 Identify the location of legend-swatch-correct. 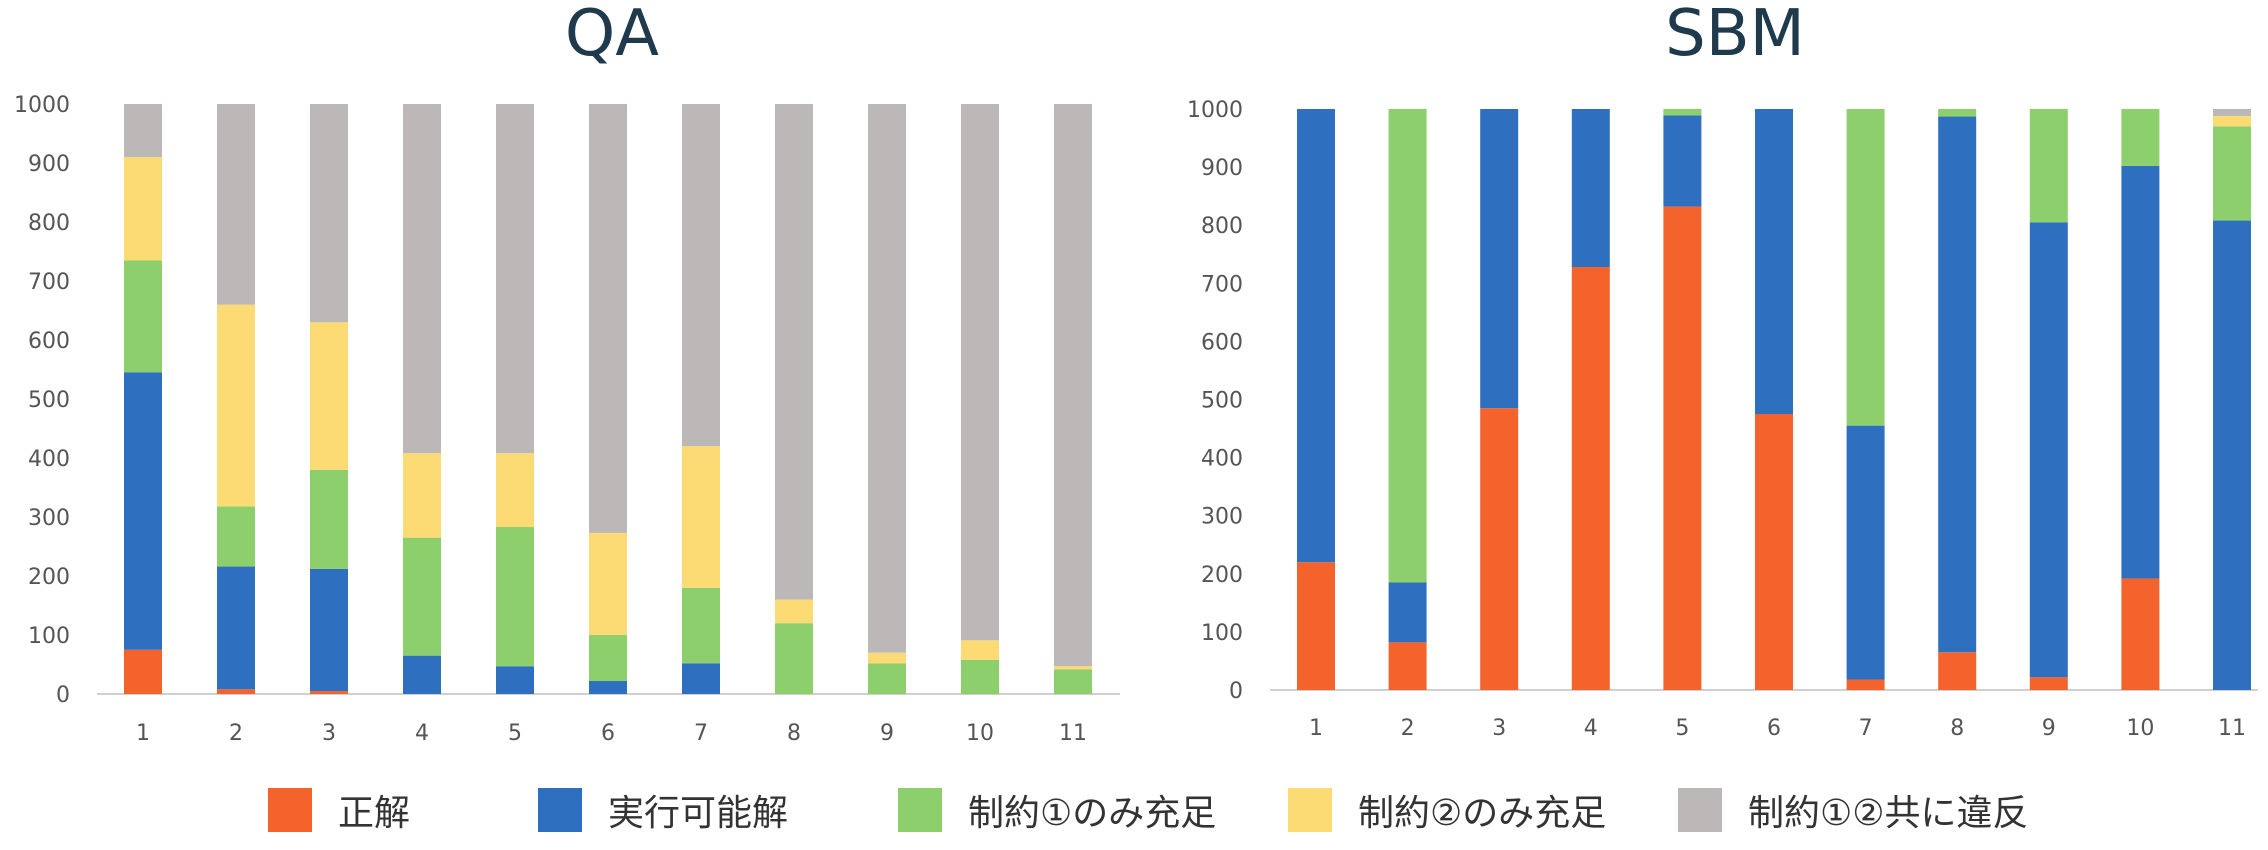
(290, 810).